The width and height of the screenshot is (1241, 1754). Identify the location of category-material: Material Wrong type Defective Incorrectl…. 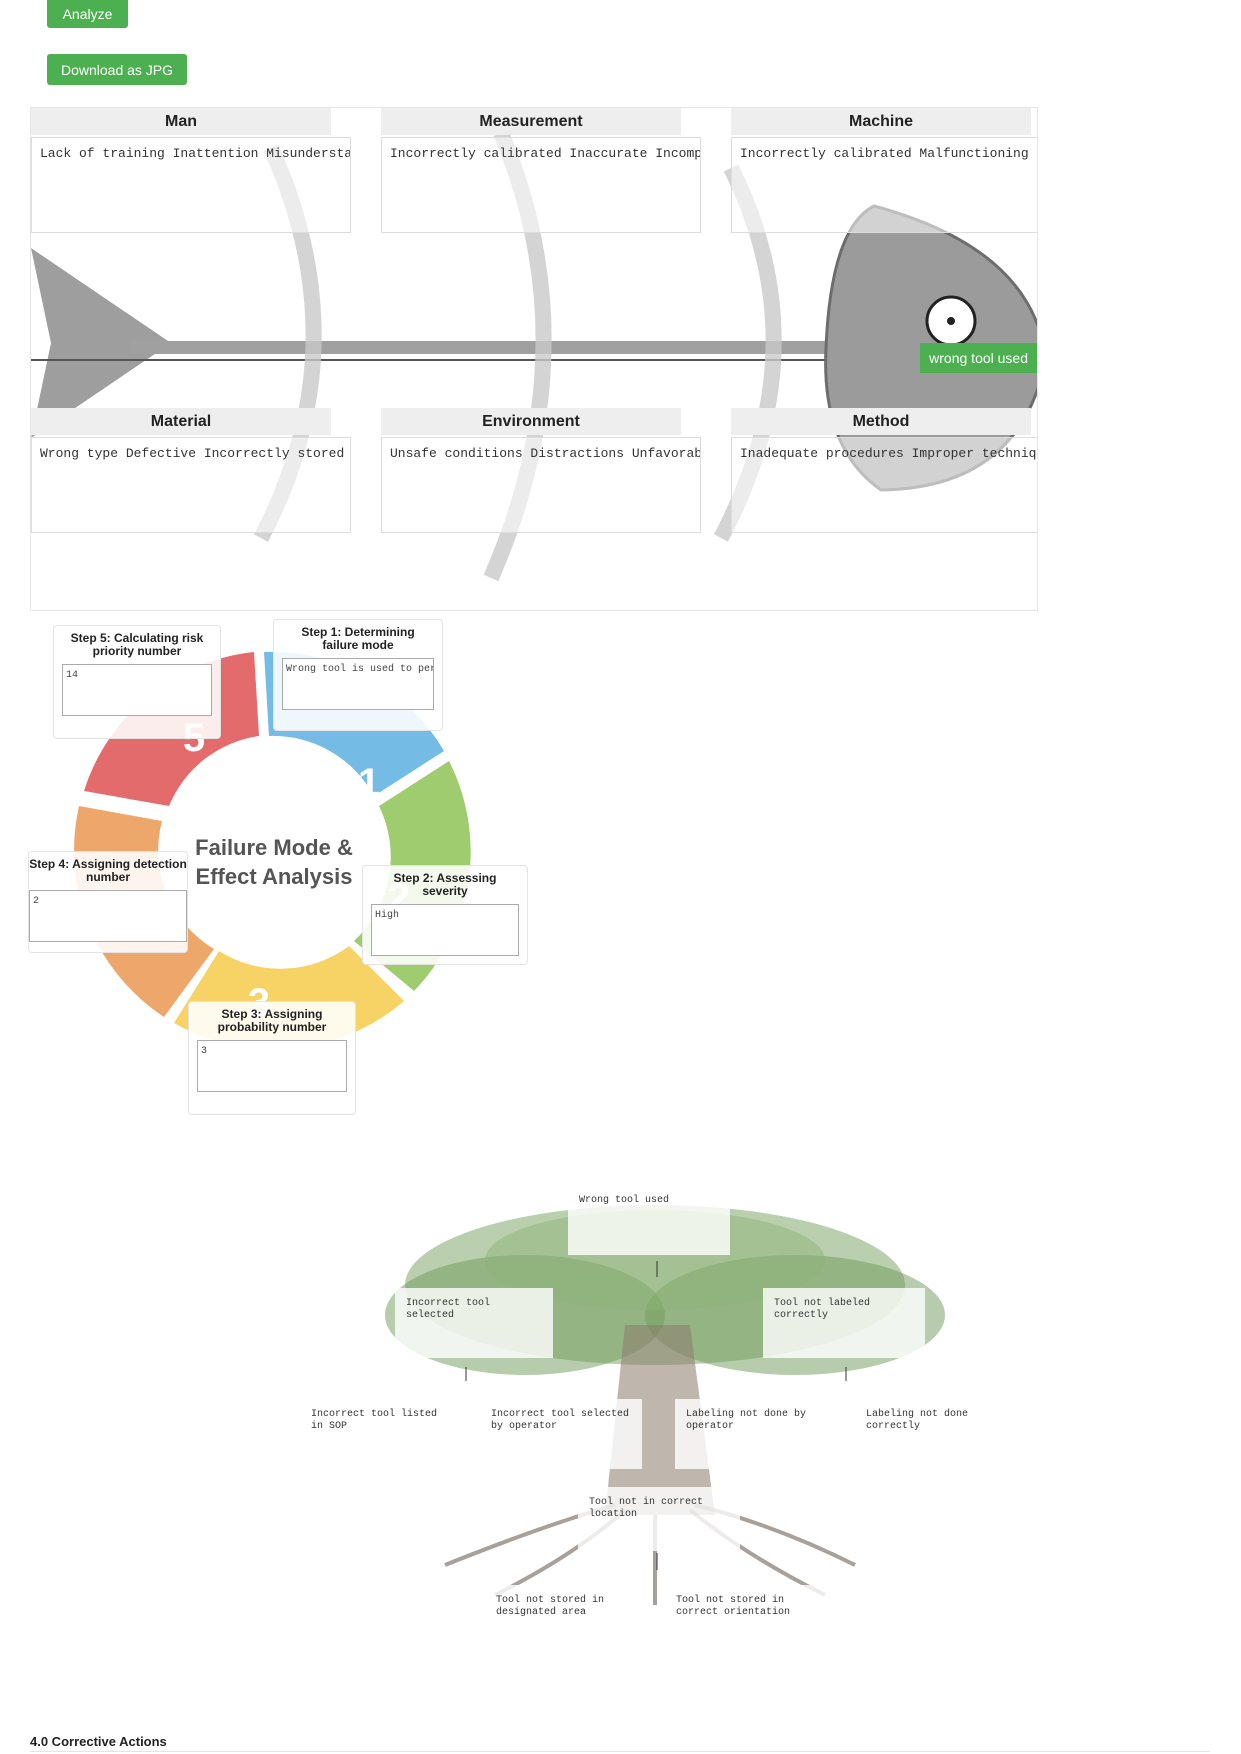
(191, 470).